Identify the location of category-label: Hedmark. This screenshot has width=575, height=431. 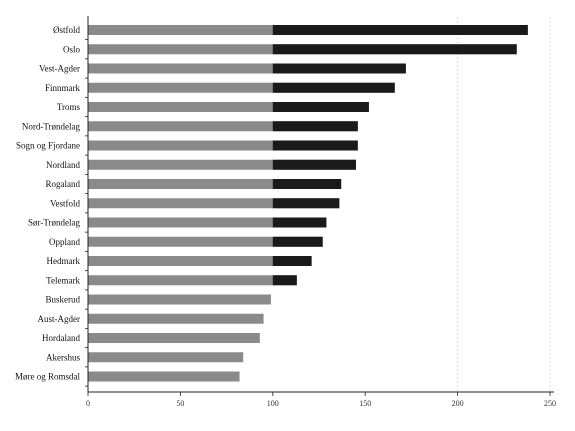
(64, 261).